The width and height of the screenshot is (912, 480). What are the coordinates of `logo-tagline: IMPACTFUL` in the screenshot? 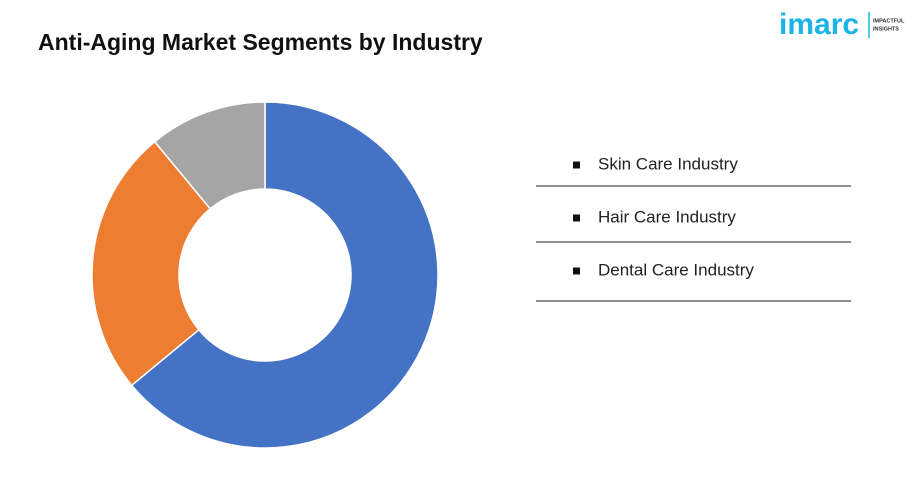 It's located at (889, 21).